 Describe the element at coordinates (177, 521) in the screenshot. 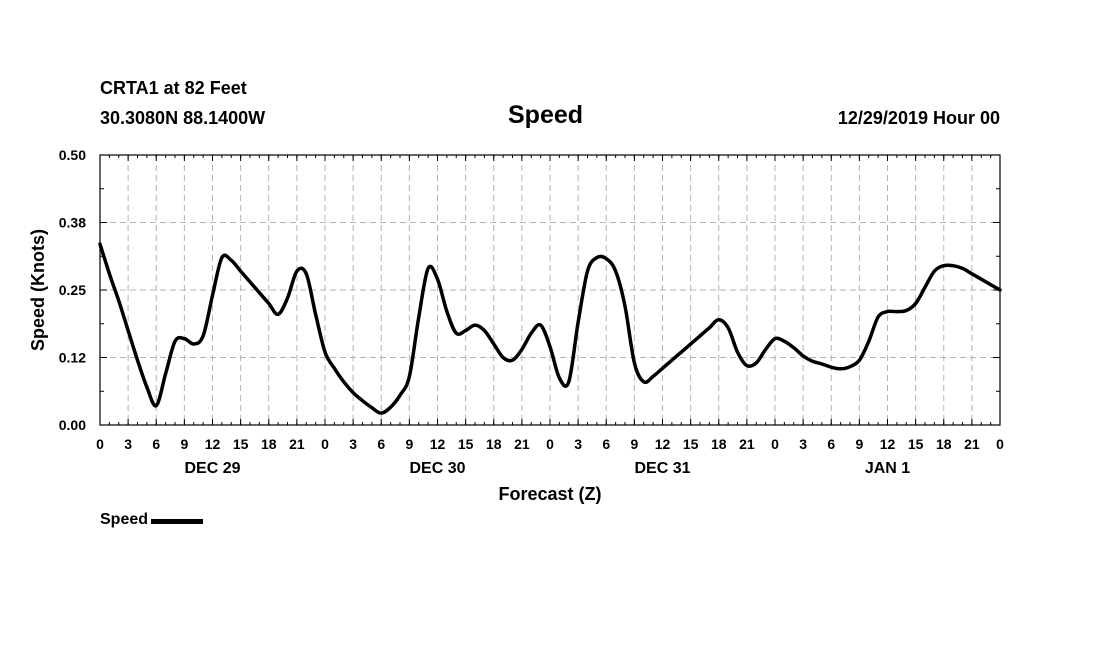

I see `legend-line-swatch` at that location.